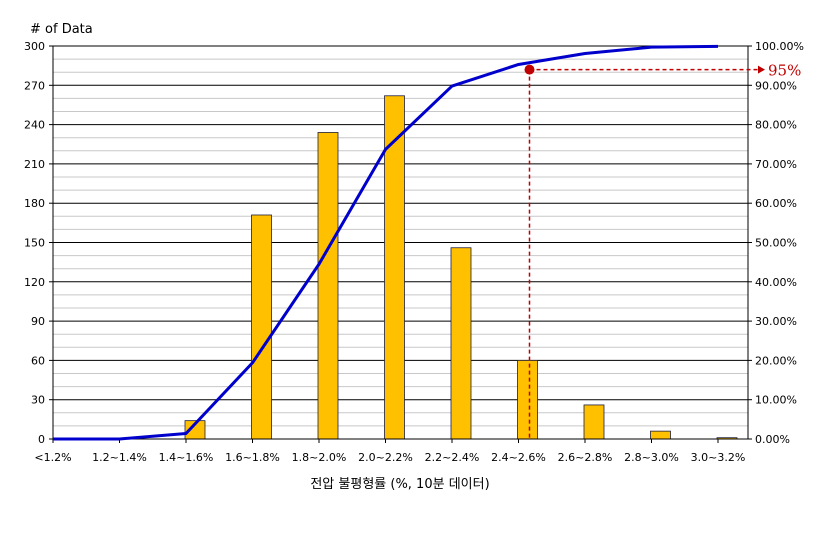 This screenshot has width=828, height=546. Describe the element at coordinates (776, 203) in the screenshot. I see `right-tick-label: 60.00%` at that location.